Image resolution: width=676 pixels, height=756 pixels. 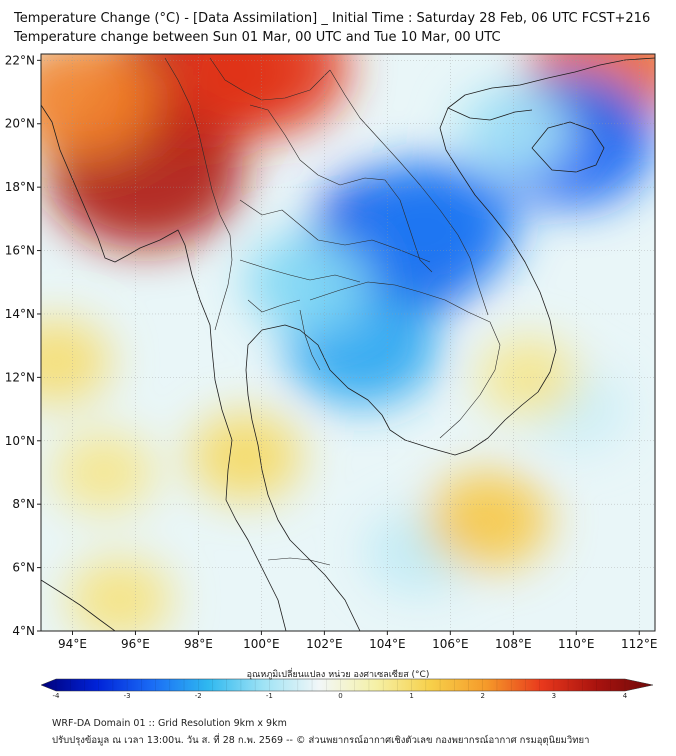 I want to click on thailand-provinces-c, so click(x=274, y=306).